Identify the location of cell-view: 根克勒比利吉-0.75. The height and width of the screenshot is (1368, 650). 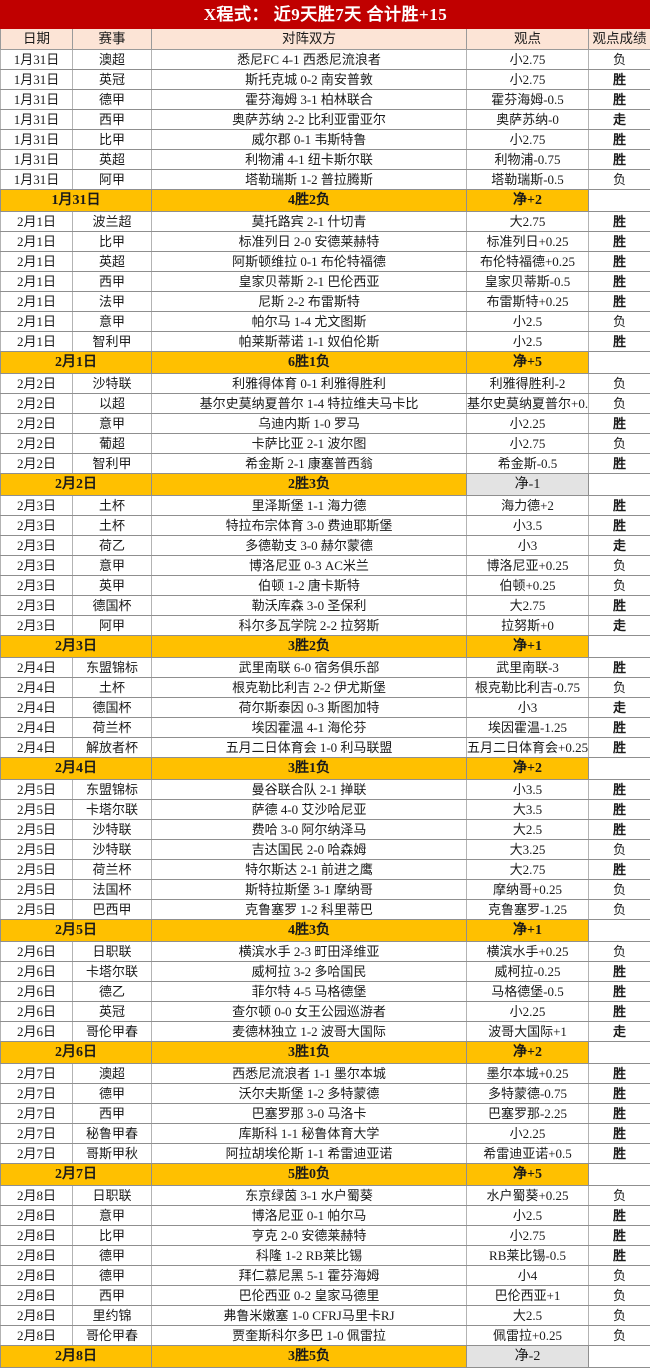
(528, 688).